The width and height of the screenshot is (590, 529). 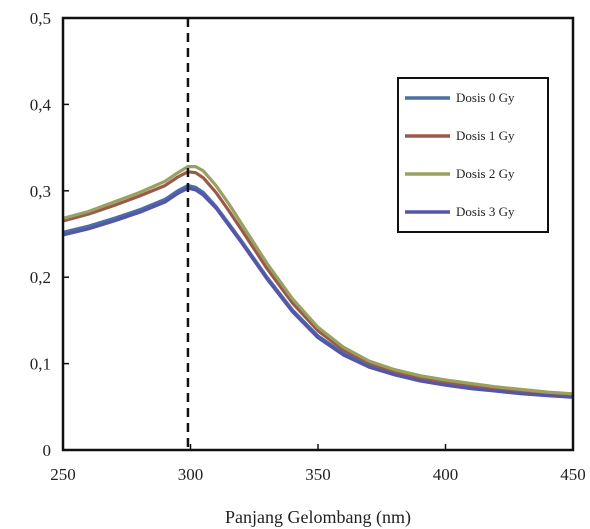 I want to click on x-tick-label: 250, so click(x=63, y=474).